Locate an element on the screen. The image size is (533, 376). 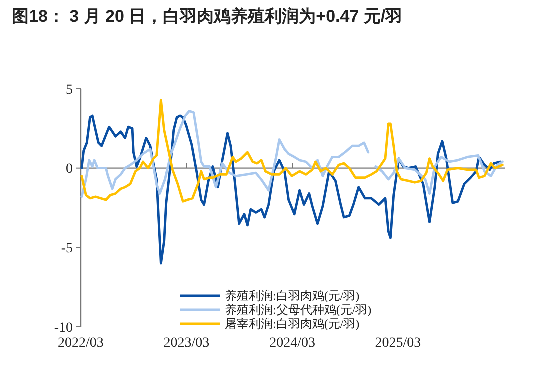
y-tick-label: 5 is located at coordinates (69, 90).